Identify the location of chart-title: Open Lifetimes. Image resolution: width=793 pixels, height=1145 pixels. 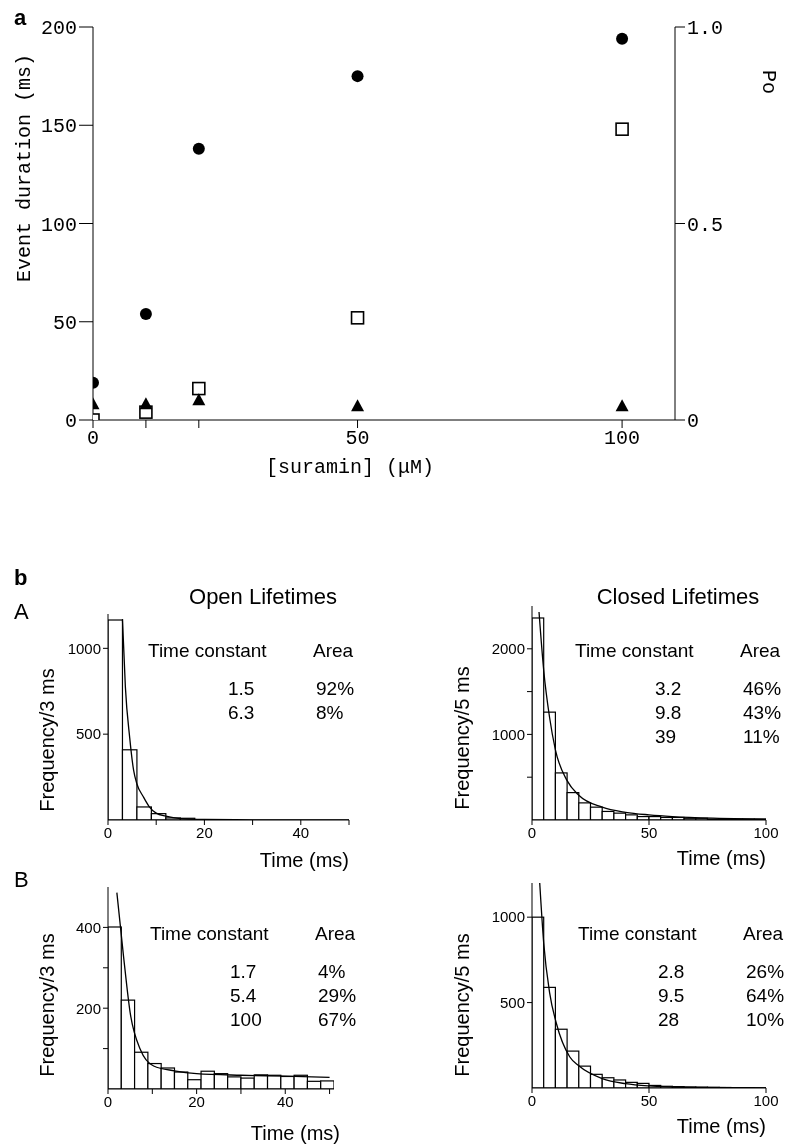
(263, 596).